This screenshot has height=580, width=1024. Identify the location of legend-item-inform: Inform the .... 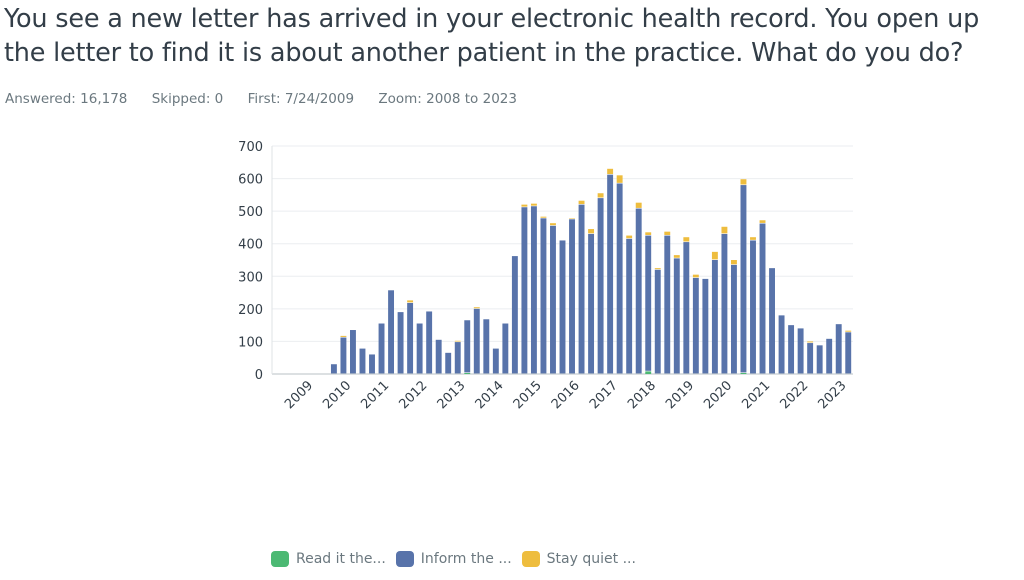
(453, 559).